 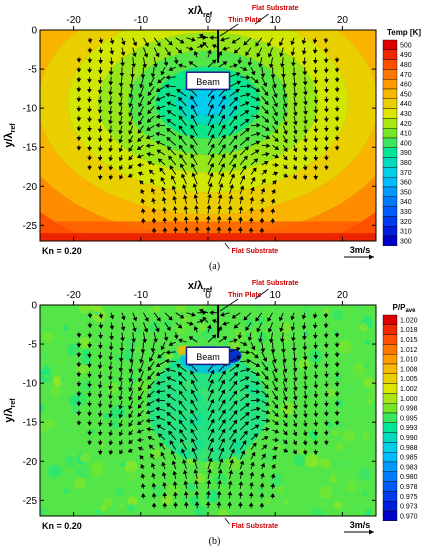 What do you see at coordinates (409, 389) in the screenshot?
I see `colorbar-level-label: 1.002` at bounding box center [409, 389].